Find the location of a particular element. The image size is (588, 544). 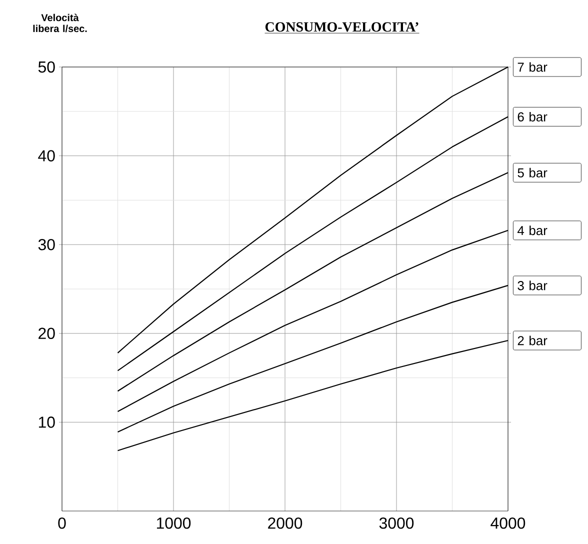

x-tick-label: 4000 is located at coordinates (508, 523).